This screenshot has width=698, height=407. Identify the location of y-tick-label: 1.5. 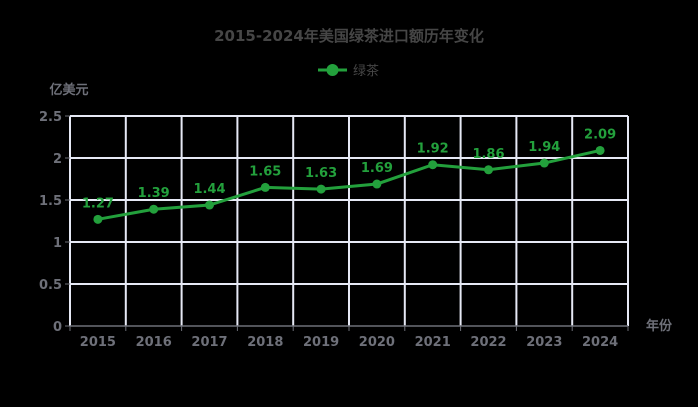
(50, 201).